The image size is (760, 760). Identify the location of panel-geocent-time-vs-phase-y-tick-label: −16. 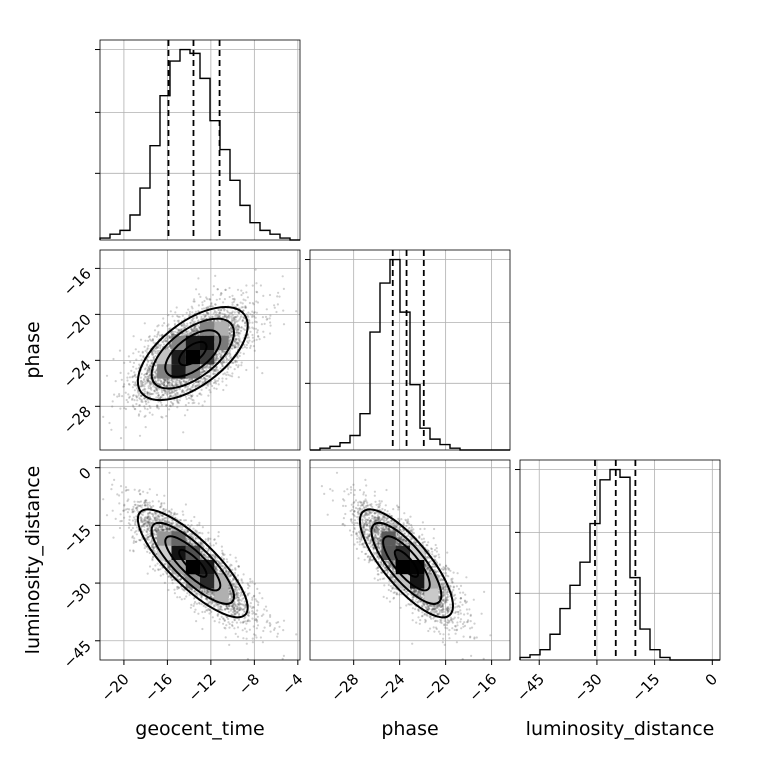
(77, 281).